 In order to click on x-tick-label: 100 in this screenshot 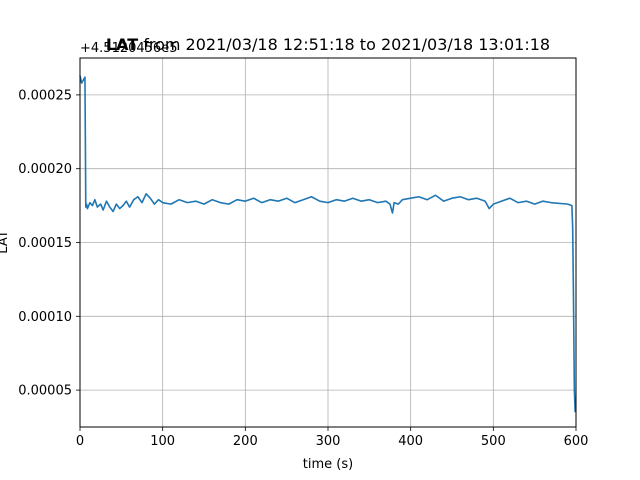, I will do `click(162, 441)`.